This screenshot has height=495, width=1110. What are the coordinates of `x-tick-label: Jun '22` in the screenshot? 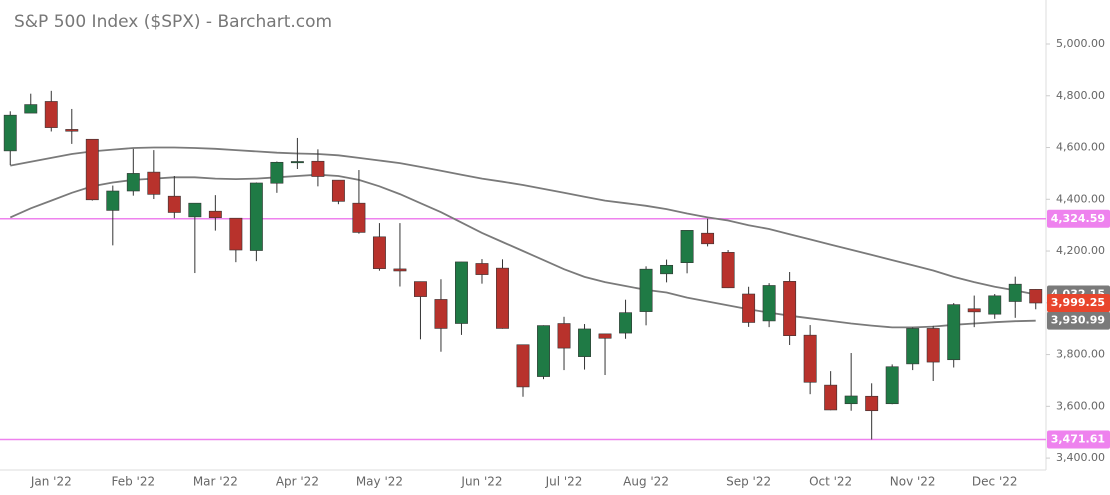 It's located at (481, 482).